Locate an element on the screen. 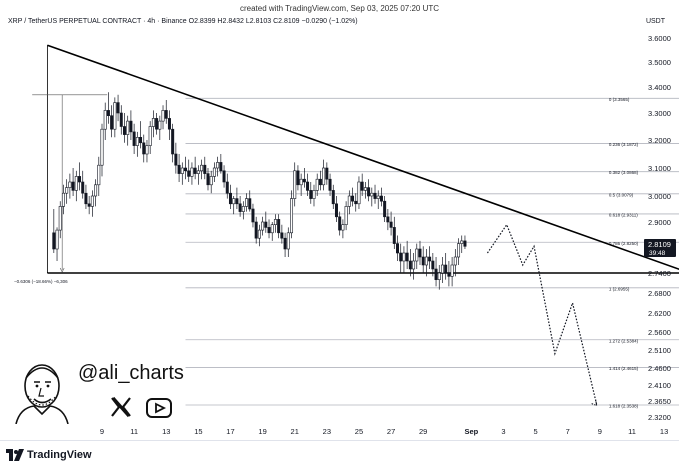 Image resolution: width=679 pixels, height=471 pixels. x-tick-label: 27 is located at coordinates (391, 431).